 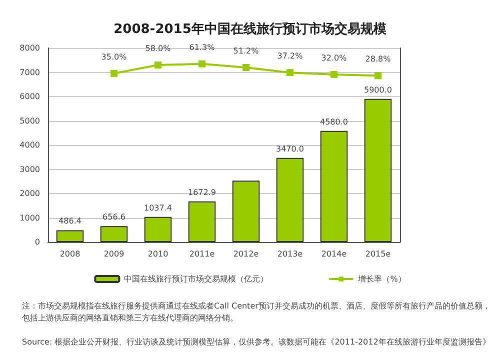 What do you see at coordinates (30, 72) in the screenshot?
I see `y-tick-label: 7000` at bounding box center [30, 72].